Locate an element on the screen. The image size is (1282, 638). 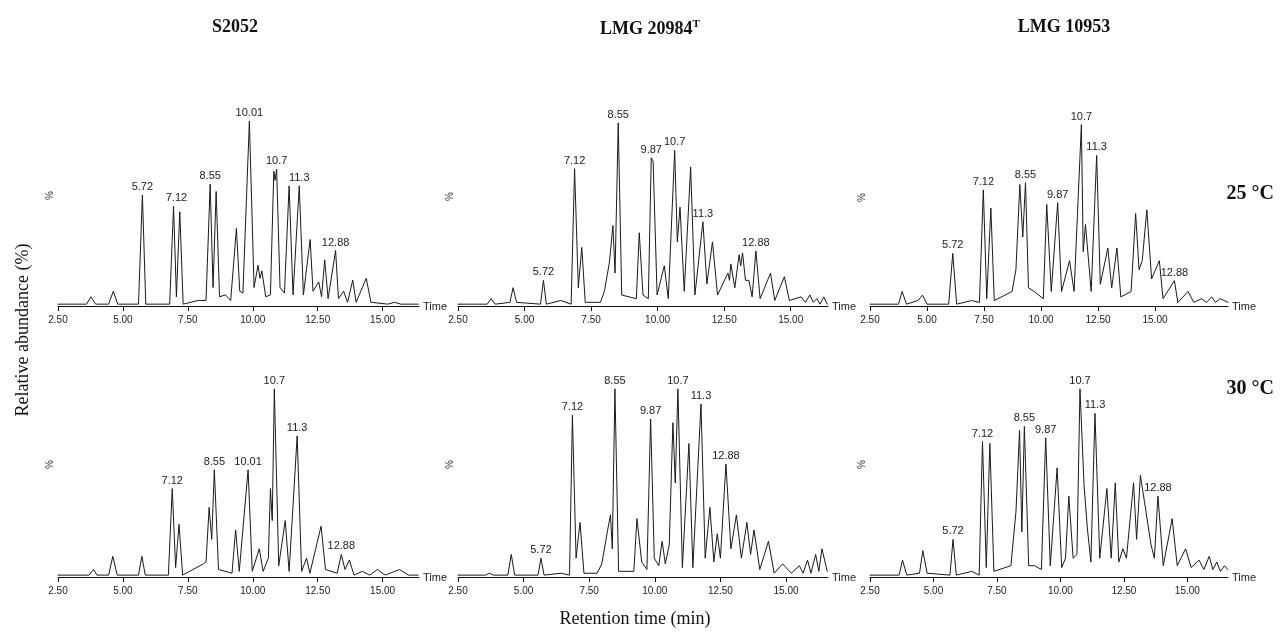
text: Relative abundance (%) is located at coordinates (22, 330).